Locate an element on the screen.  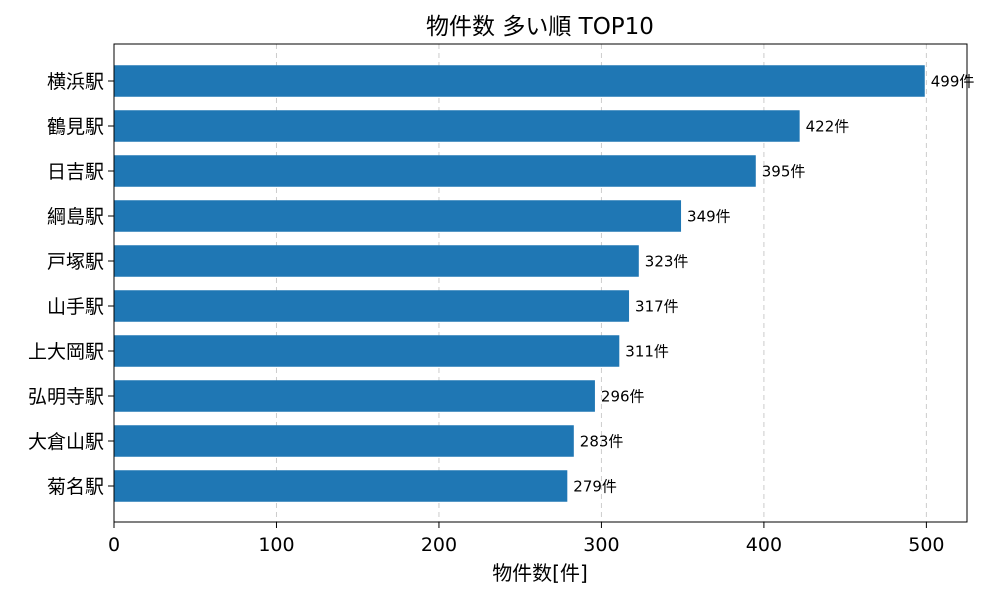
x-tick-label: 100 is located at coordinates (276, 545).